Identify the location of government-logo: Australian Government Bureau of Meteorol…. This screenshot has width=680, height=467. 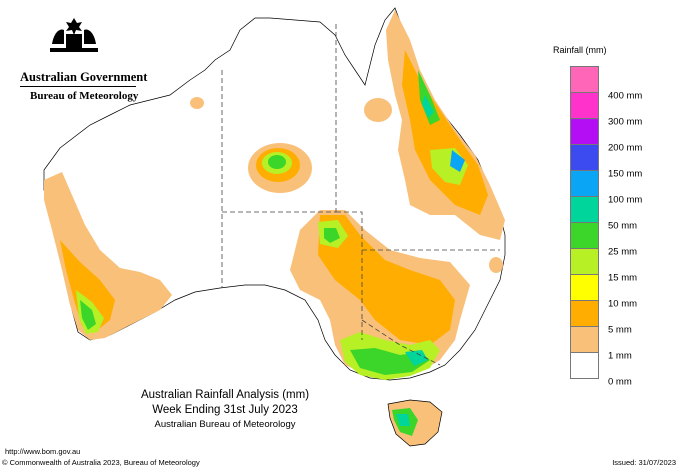
(77, 56).